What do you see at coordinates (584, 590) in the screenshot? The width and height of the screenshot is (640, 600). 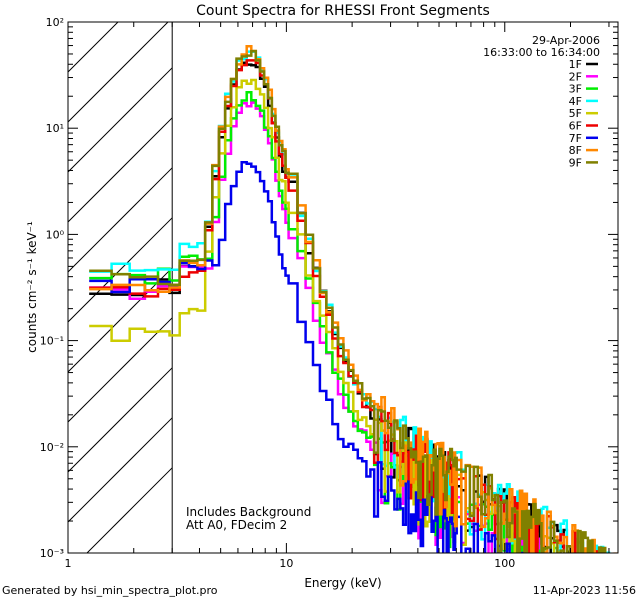 I see `footer-timestamp: 11-Apr-2023 11:56` at bounding box center [584, 590].